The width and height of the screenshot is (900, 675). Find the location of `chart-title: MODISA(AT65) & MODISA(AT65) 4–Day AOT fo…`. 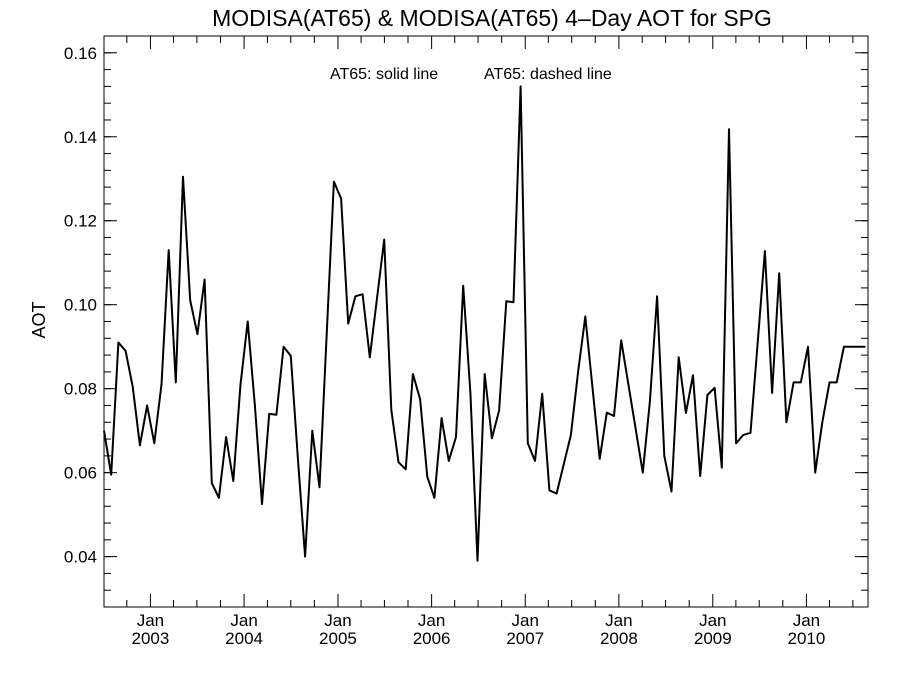

chart-title: MODISA(AT65) & MODISA(AT65) 4–Day AOT fo… is located at coordinates (492, 18).